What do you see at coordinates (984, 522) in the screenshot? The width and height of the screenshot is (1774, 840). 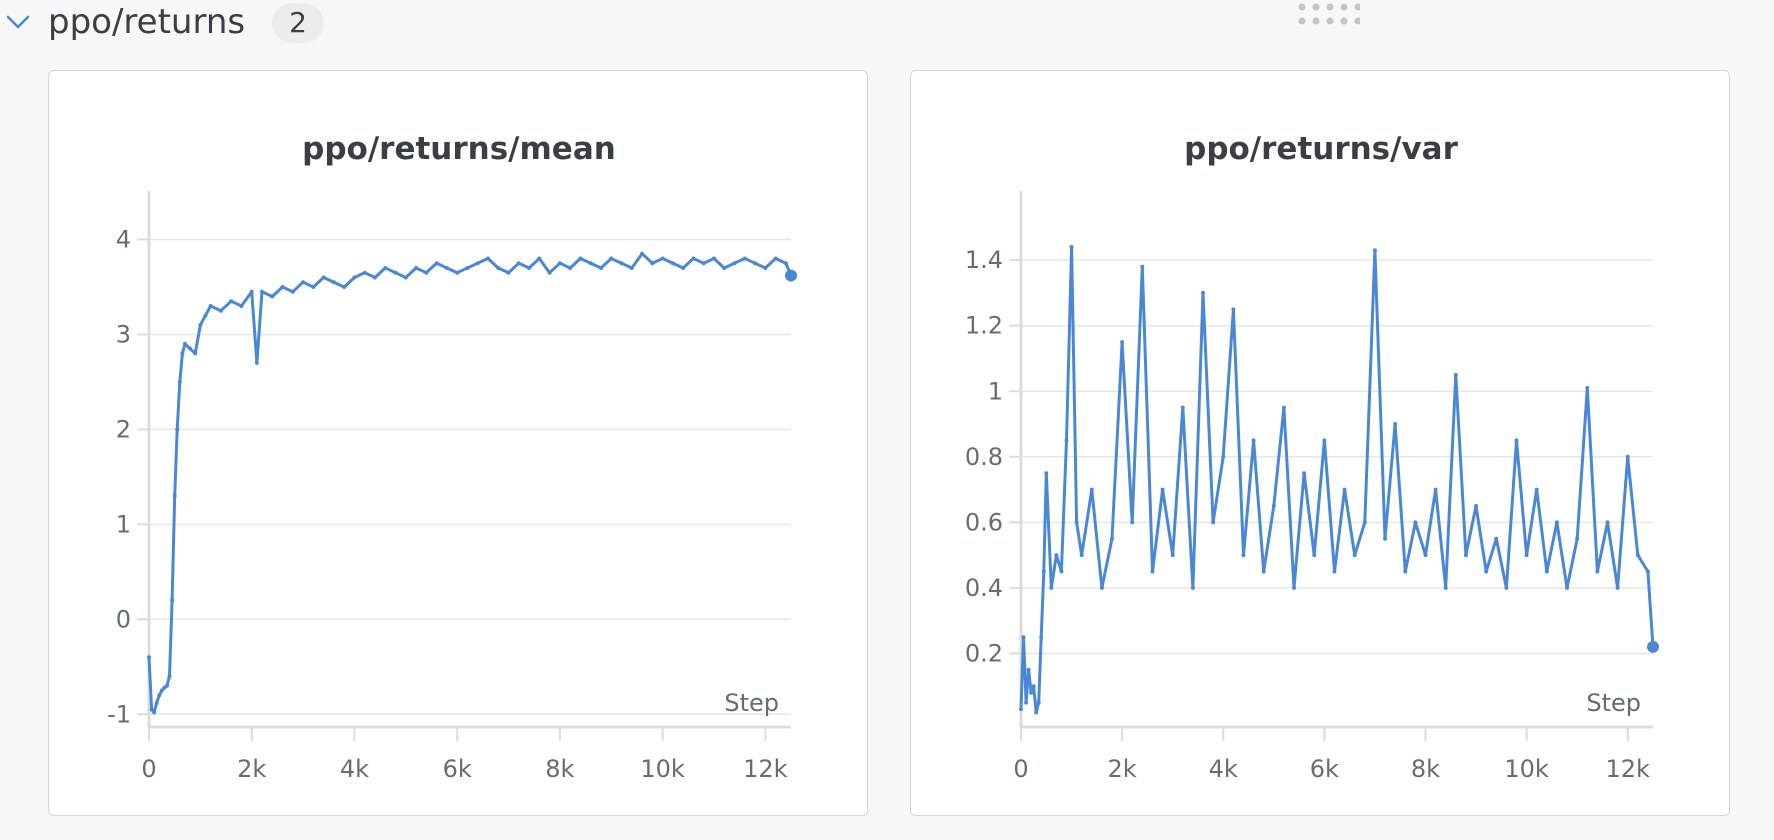 I see `y-tick-label: 0.6` at bounding box center [984, 522].